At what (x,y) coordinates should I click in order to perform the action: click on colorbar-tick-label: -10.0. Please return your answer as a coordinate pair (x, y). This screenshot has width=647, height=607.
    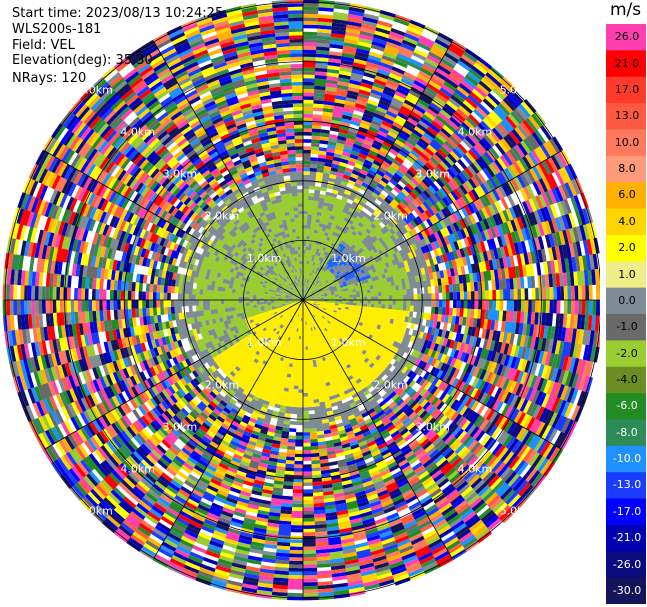
    Looking at the image, I should click on (627, 458).